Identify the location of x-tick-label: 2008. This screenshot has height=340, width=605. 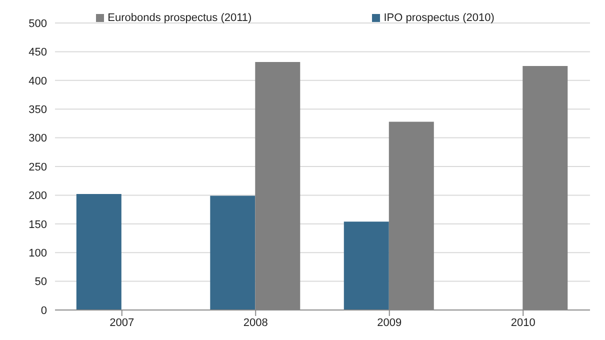
(255, 322).